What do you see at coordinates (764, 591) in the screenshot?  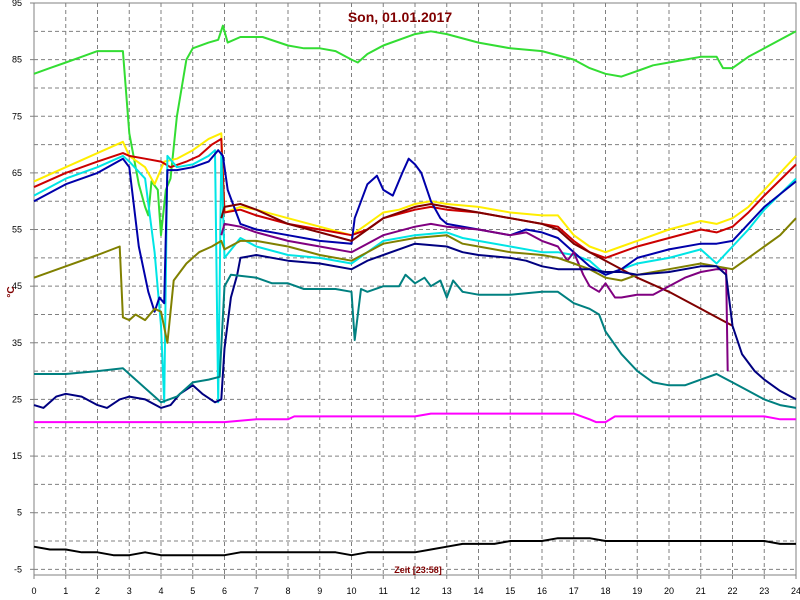 I see `x-tick-label: 23` at bounding box center [764, 591].